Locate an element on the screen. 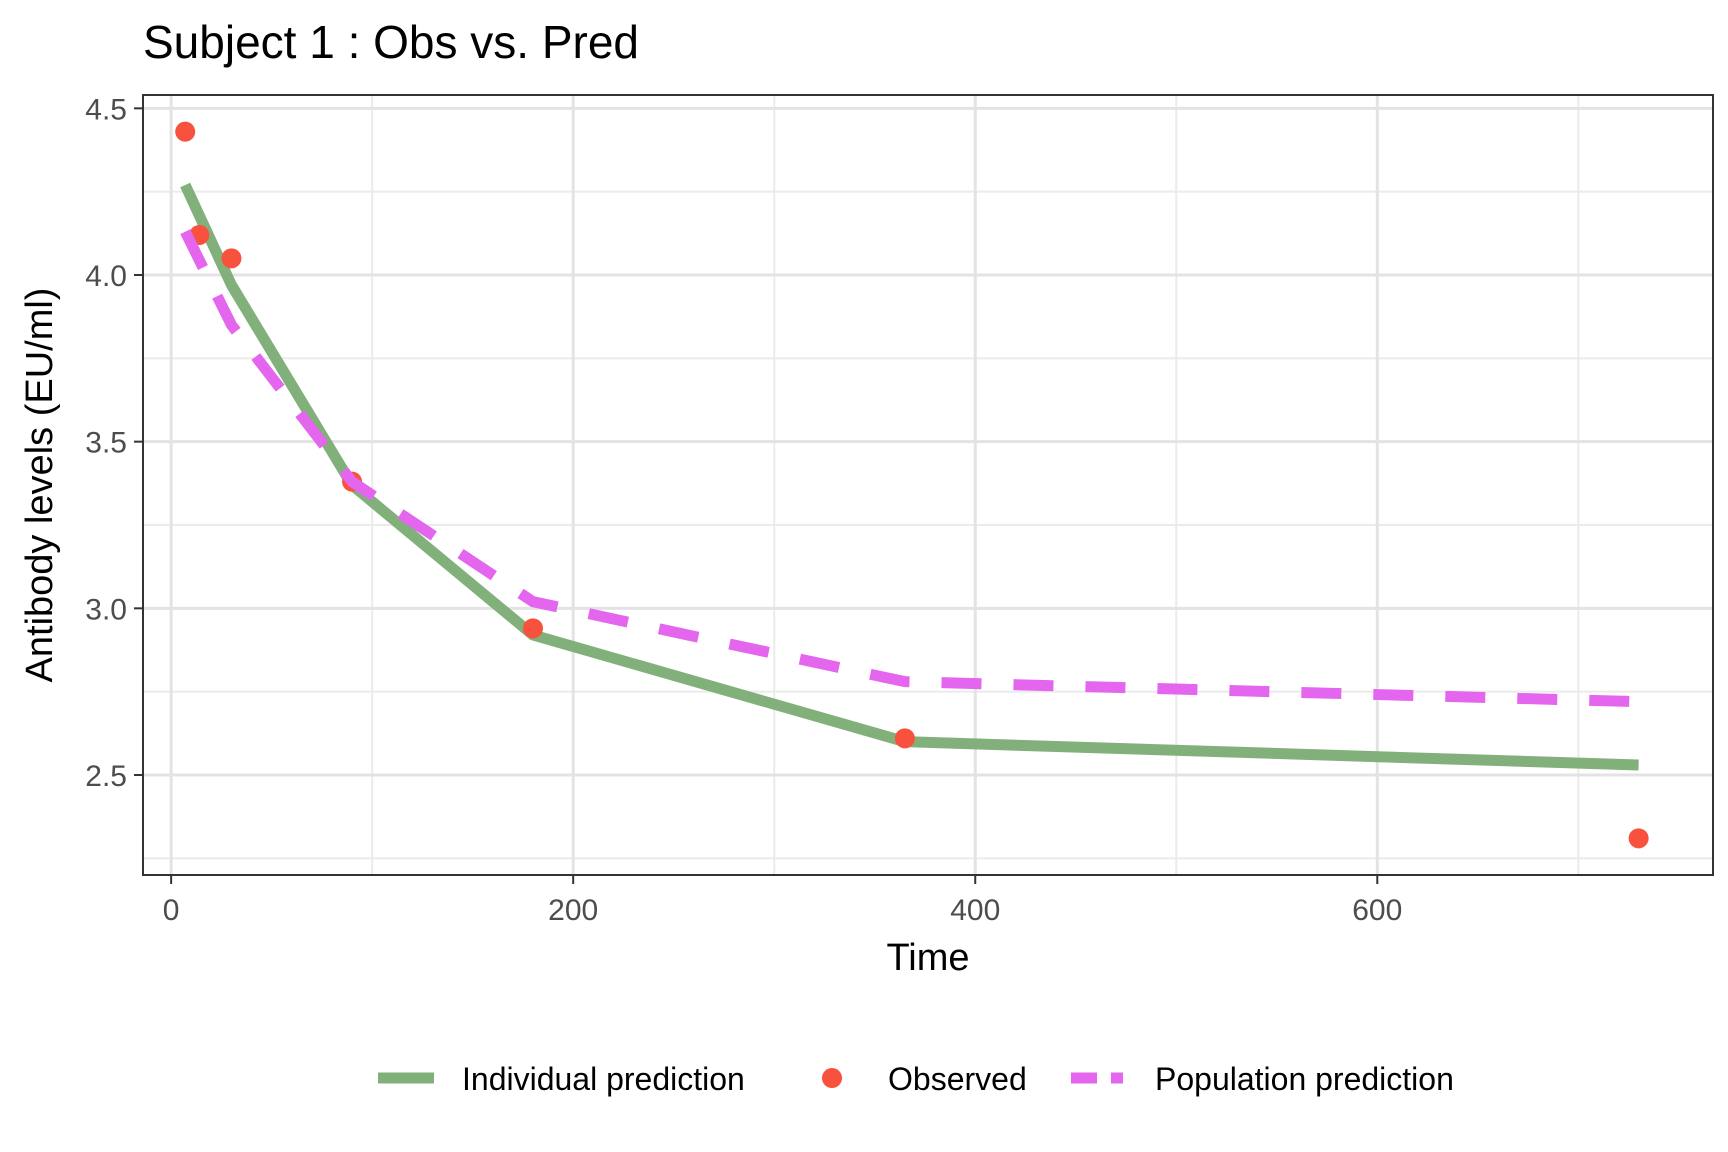  y-tick-label: 2.5 is located at coordinates (106, 776).